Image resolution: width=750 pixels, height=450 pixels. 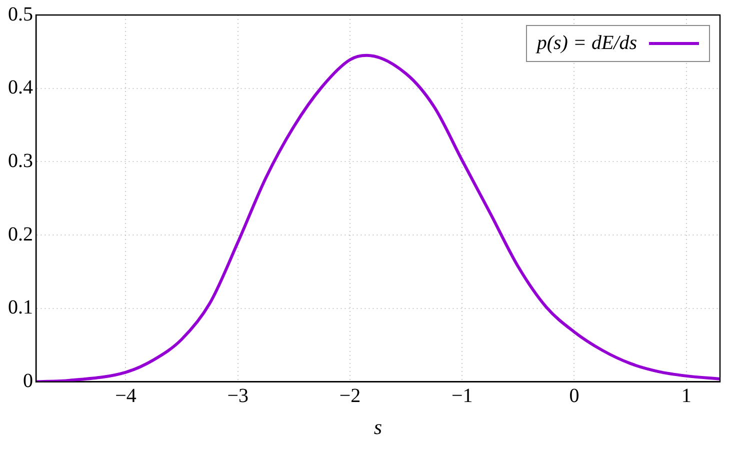 What do you see at coordinates (237, 396) in the screenshot?
I see `x-tick-label: −3` at bounding box center [237, 396].